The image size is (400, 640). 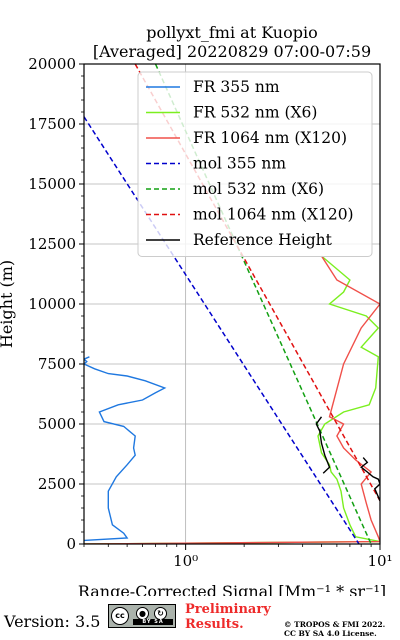 I want to click on creative-commons-icon: cc, so click(x=120, y=616).